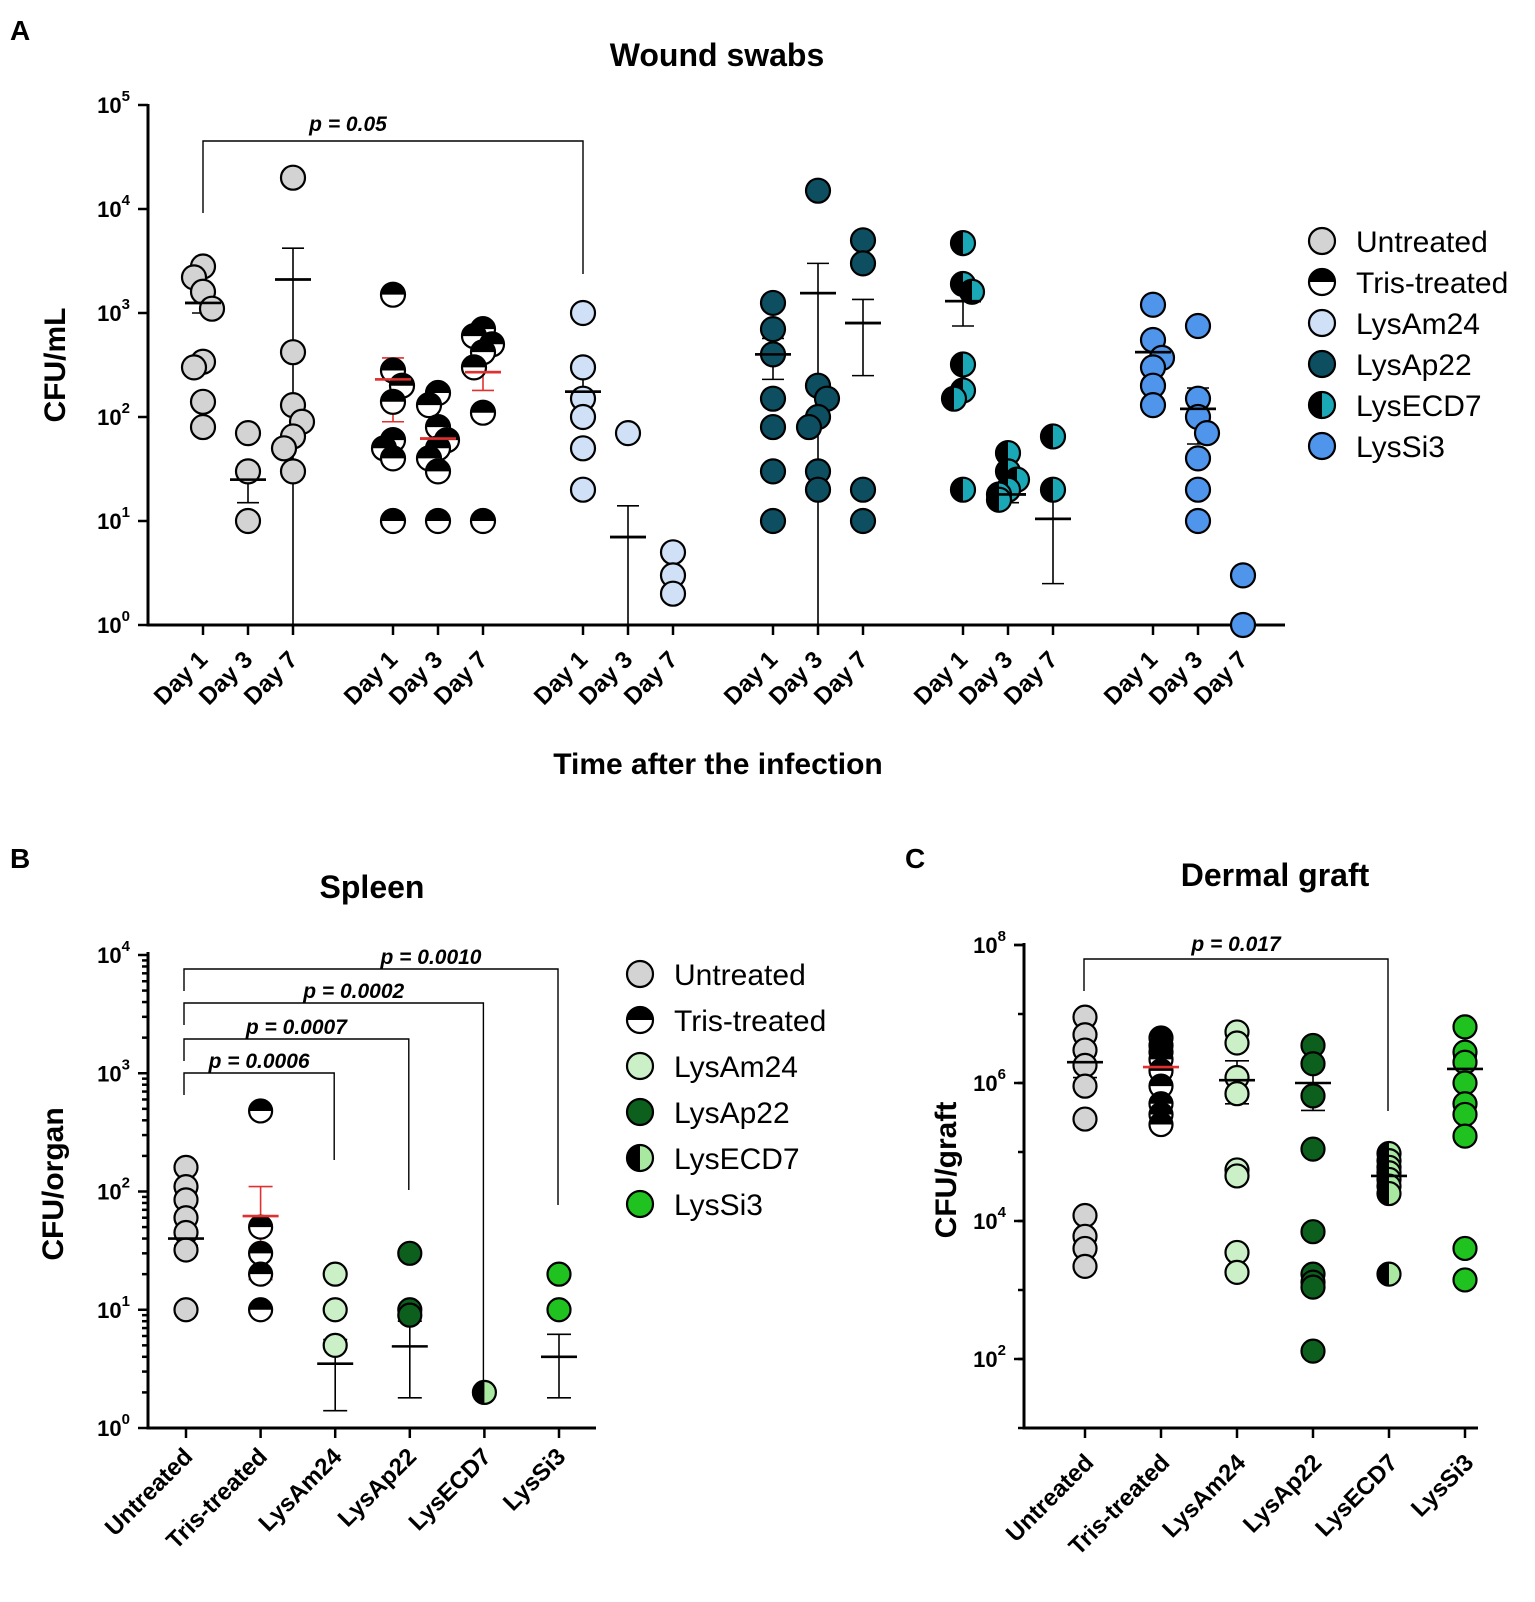 The width and height of the screenshot is (1535, 1602). What do you see at coordinates (1356, 1495) in the screenshot?
I see `c-x-tick-label: LysECD7` at bounding box center [1356, 1495].